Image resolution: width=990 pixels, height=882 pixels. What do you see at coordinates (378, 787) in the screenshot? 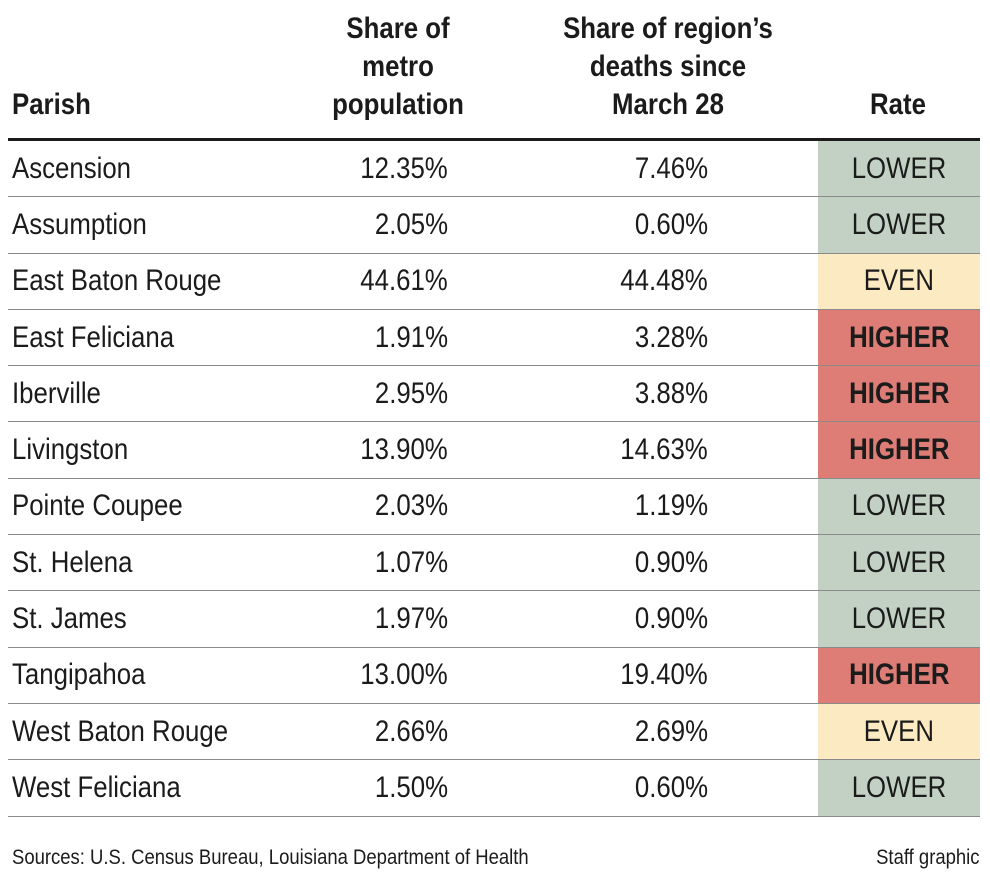
I see `population-share-cell: 1.50%` at bounding box center [378, 787].